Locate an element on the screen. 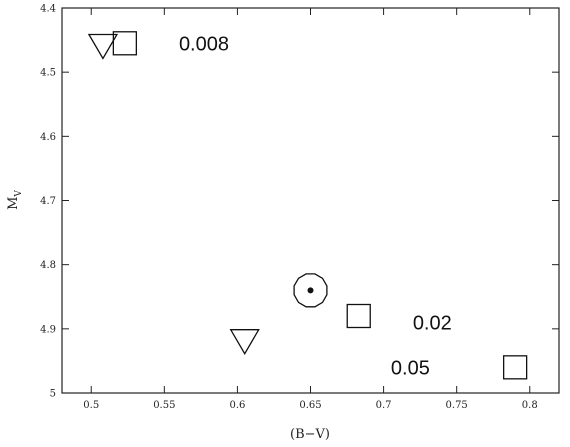 This screenshot has height=447, width=570. y-axis-label-main: M is located at coordinates (13, 203).